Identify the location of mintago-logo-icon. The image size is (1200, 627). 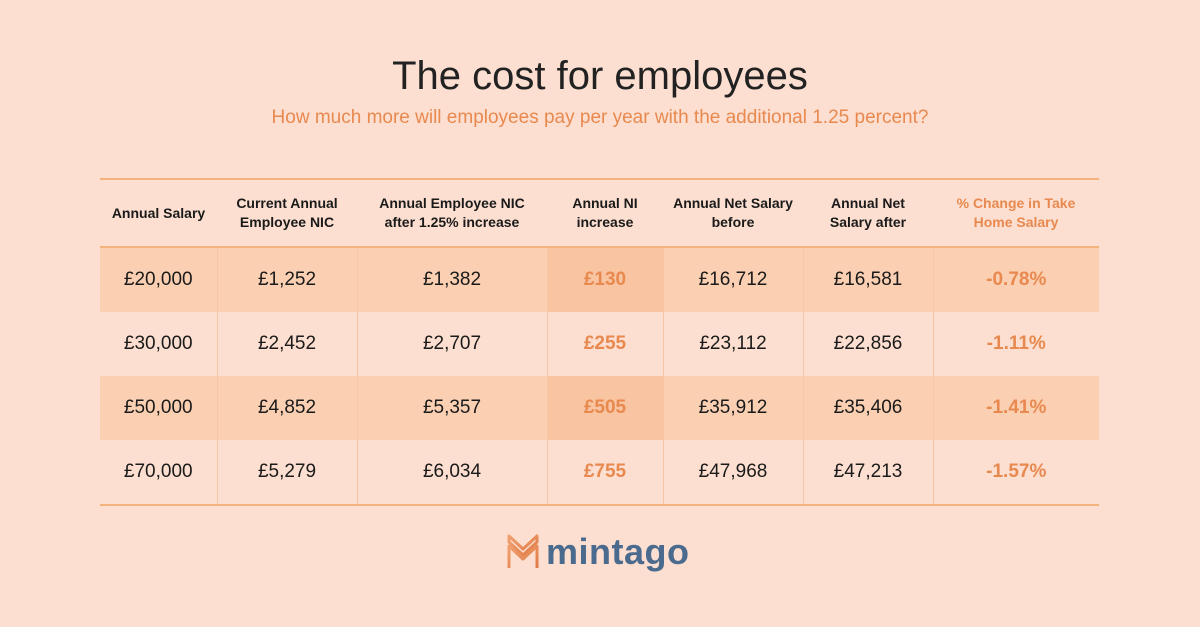
(523, 551).